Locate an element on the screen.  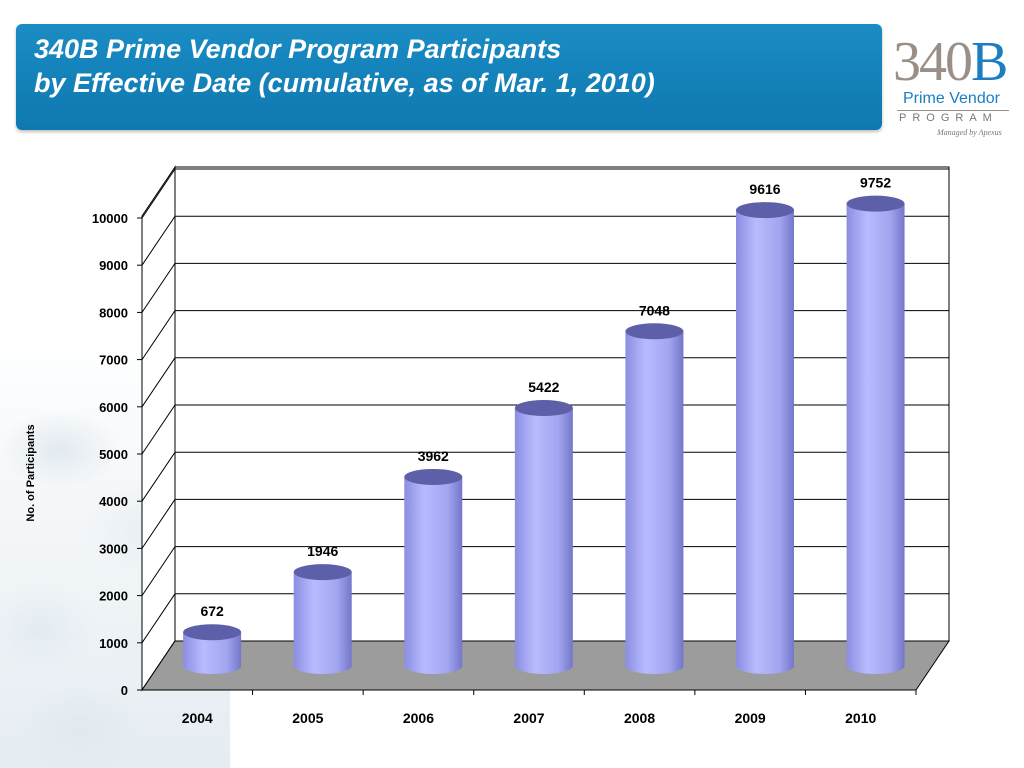
logo-managed-by: Managed by Apexus is located at coordinates (969, 132).